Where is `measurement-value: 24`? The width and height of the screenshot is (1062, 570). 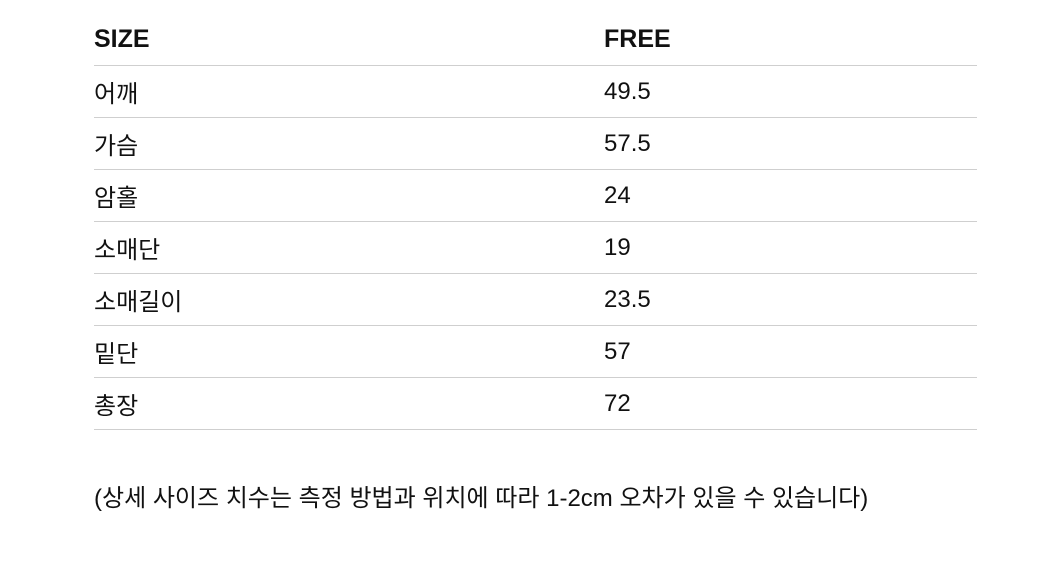 measurement-value: 24 is located at coordinates (617, 195).